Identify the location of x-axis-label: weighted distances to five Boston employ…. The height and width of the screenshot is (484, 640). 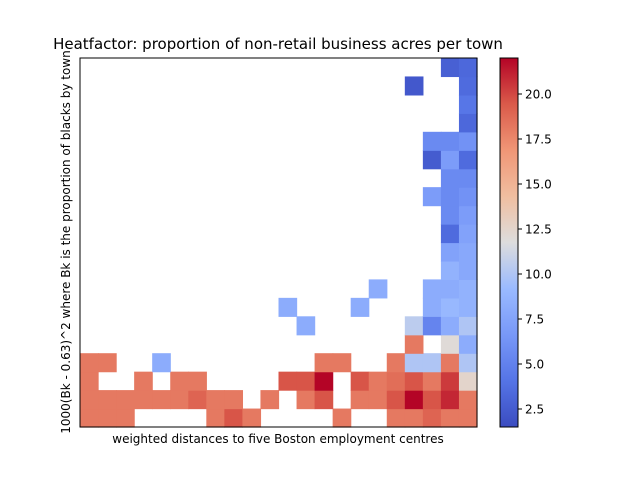
(277, 439).